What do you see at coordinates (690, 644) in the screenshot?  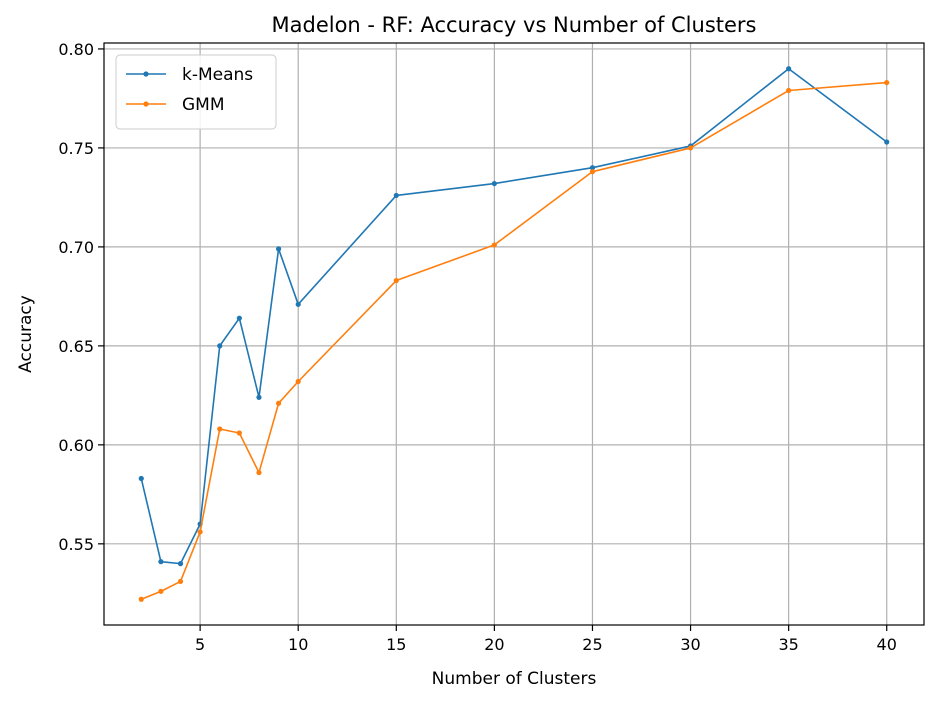 I see `x-tick-label: 30` at bounding box center [690, 644].